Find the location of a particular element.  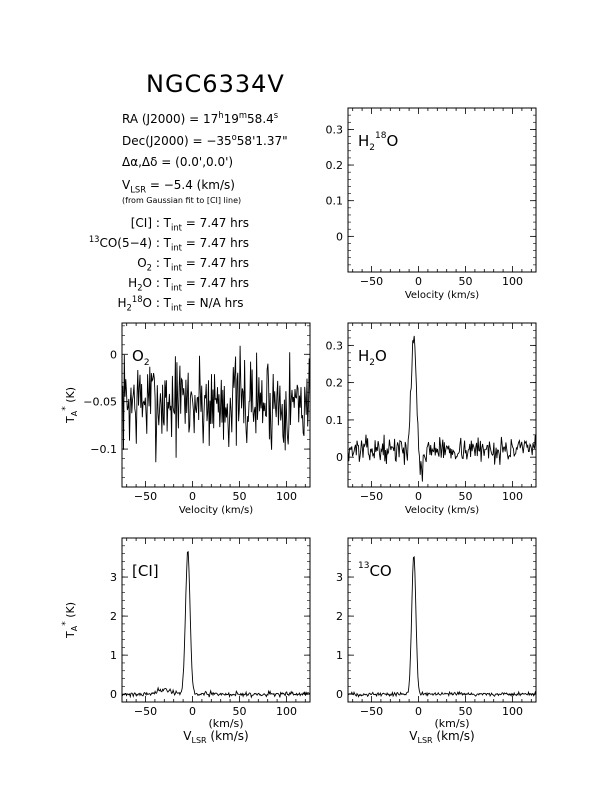

integration-row: H218O : Tint = N/A hrs is located at coordinates (165, 303).